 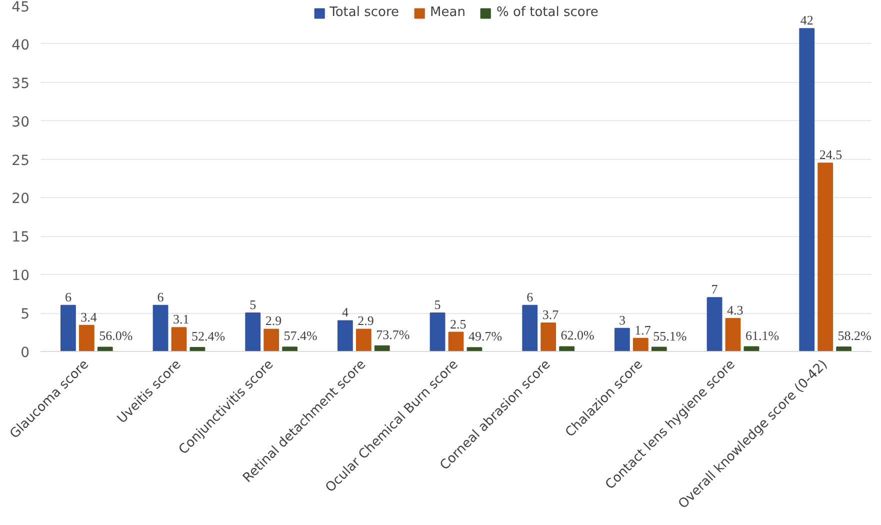 I want to click on data-label: 62.0%, so click(x=577, y=335).